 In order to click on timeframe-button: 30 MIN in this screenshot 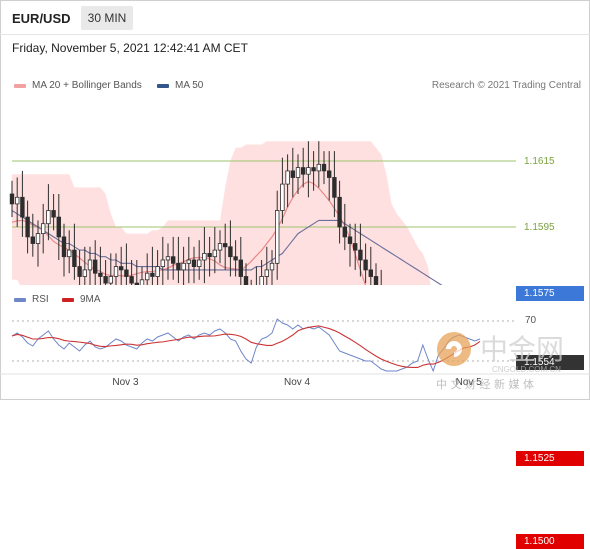, I will do `click(107, 18)`.